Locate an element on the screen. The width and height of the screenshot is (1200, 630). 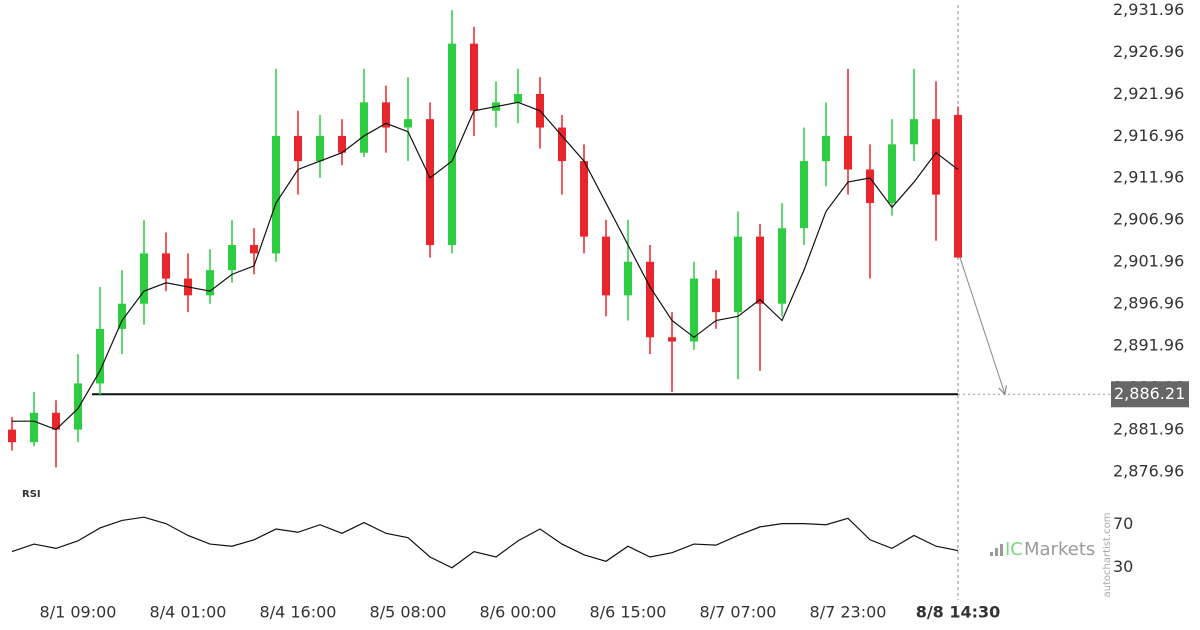
level-label-box is located at coordinates (1150, 394).